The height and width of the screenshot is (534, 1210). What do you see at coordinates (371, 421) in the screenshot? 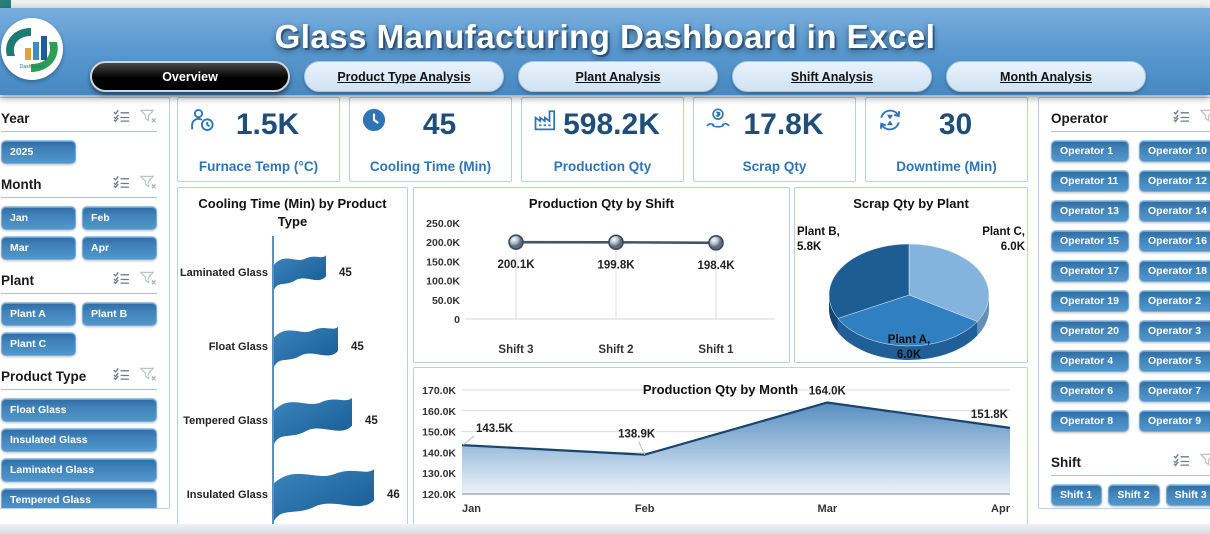
I see `data-label: 45` at bounding box center [371, 421].